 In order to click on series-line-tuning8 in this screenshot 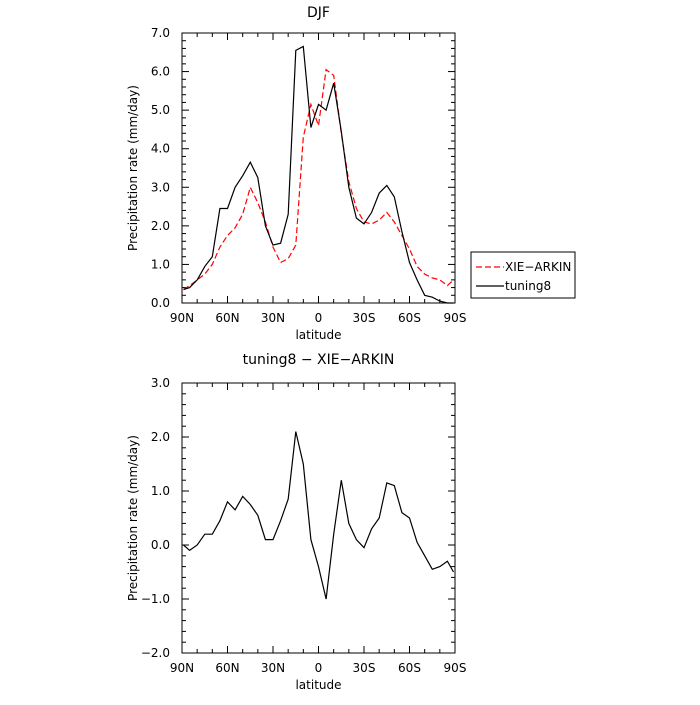, I will do `click(318, 174)`.